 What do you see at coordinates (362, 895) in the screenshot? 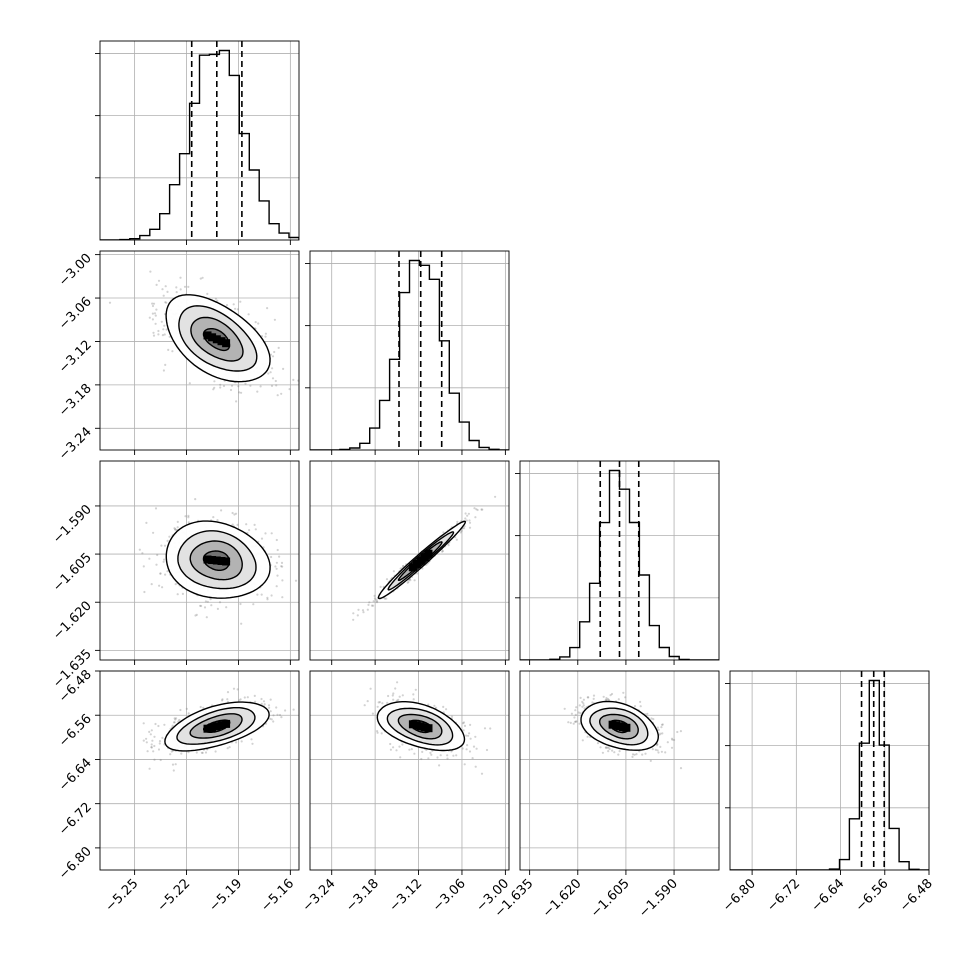
I see `x-tick-label: −3.18` at bounding box center [362, 895].